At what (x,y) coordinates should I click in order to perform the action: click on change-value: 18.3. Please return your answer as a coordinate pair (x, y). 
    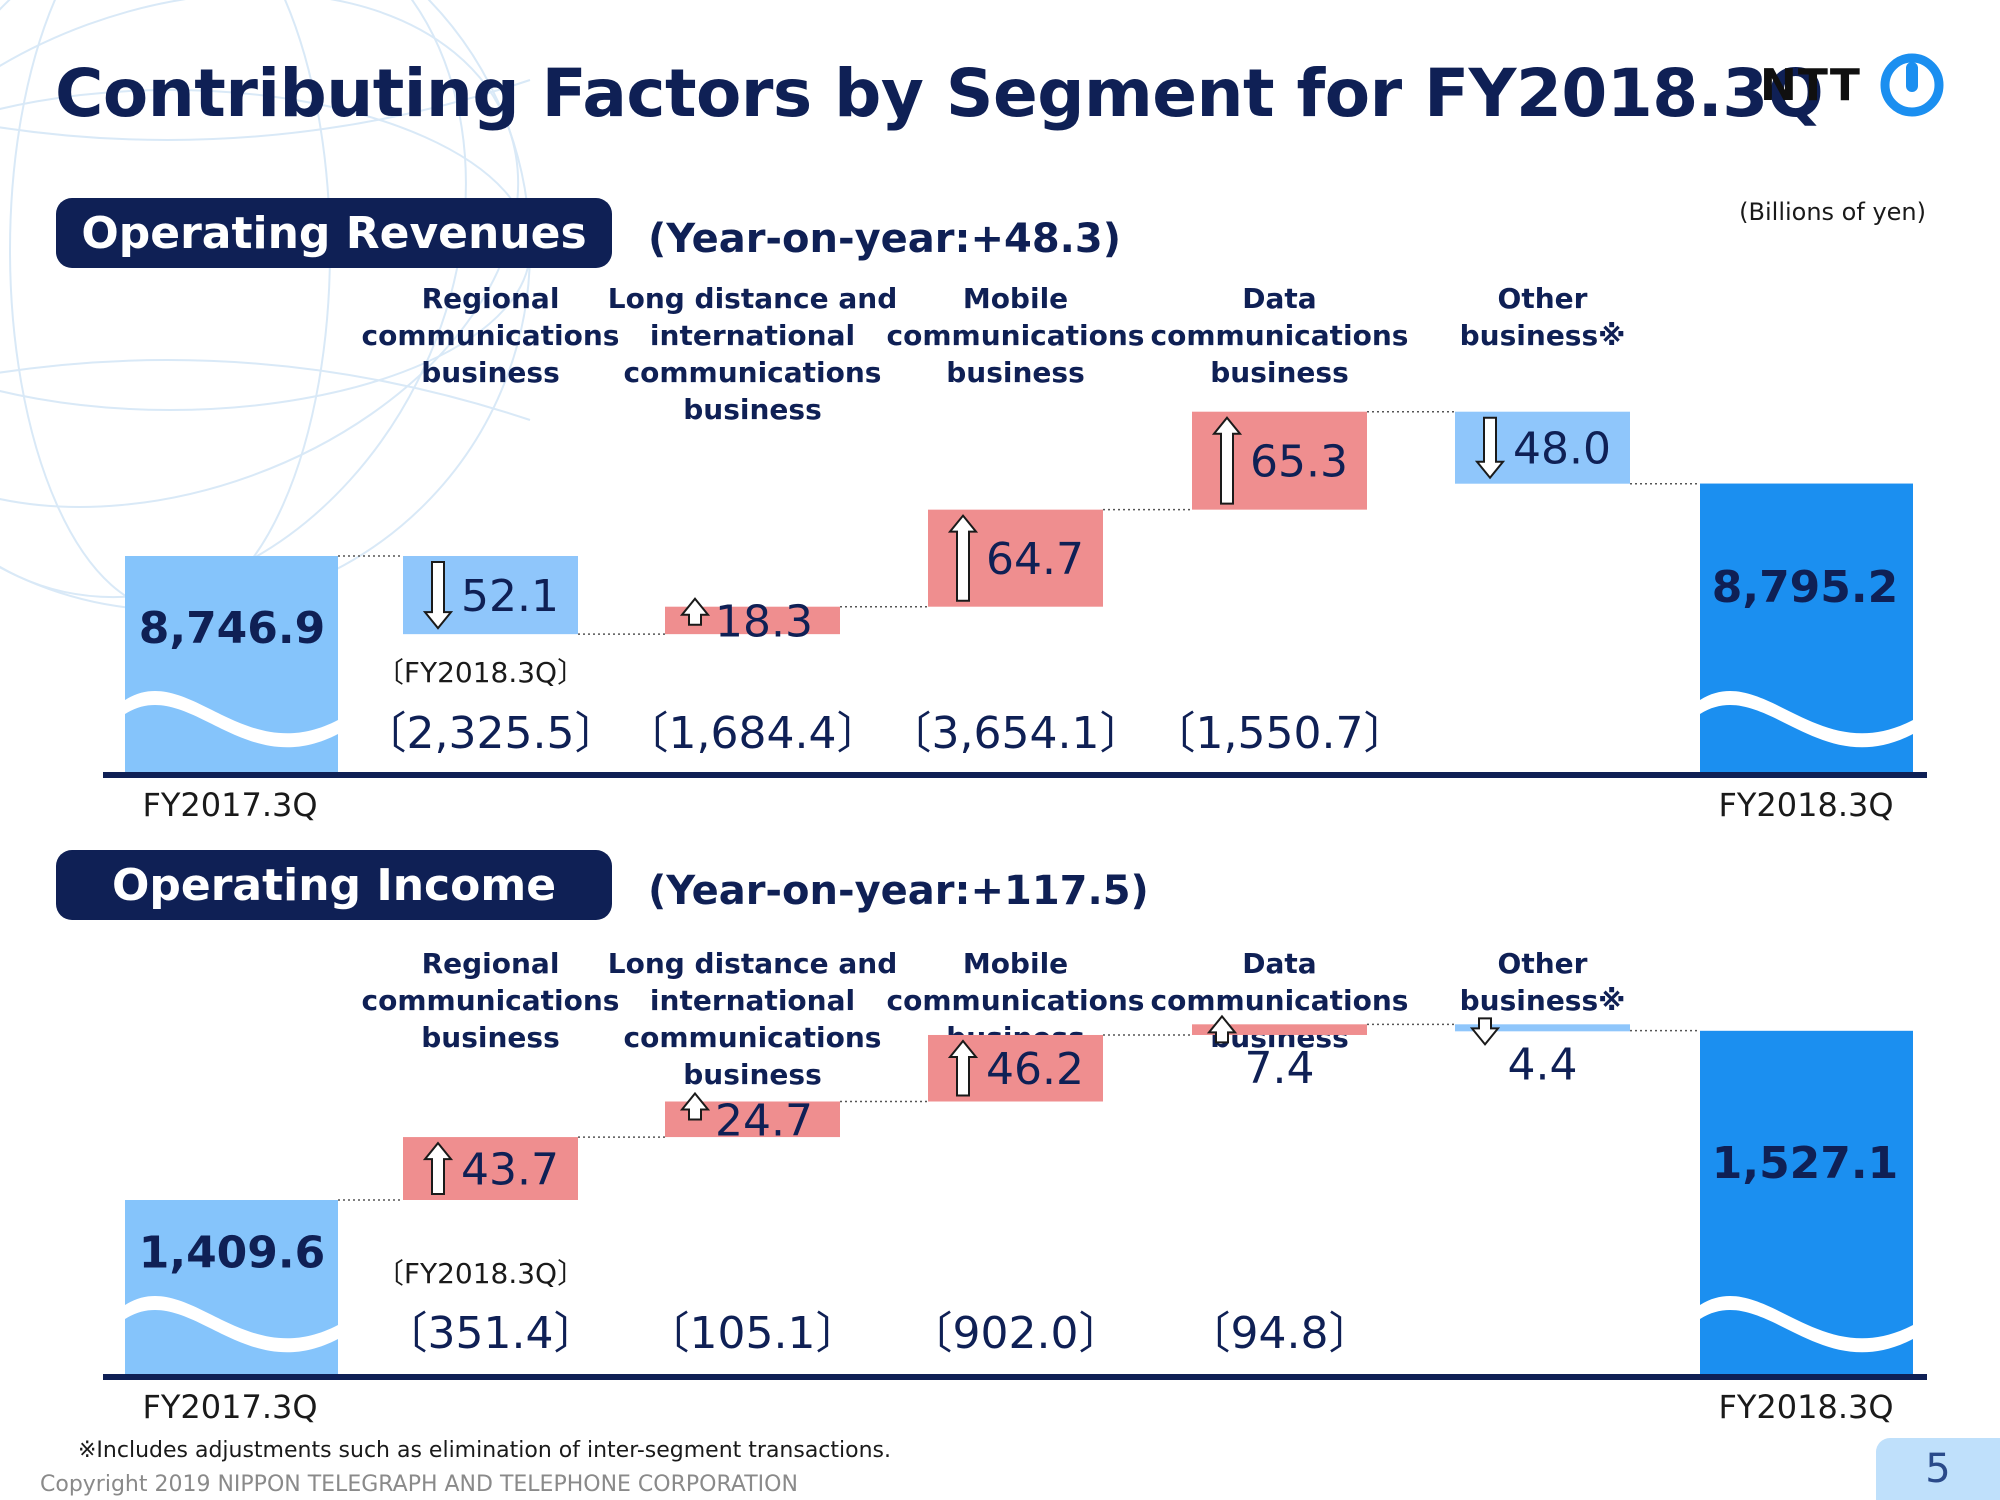
    Looking at the image, I should click on (764, 621).